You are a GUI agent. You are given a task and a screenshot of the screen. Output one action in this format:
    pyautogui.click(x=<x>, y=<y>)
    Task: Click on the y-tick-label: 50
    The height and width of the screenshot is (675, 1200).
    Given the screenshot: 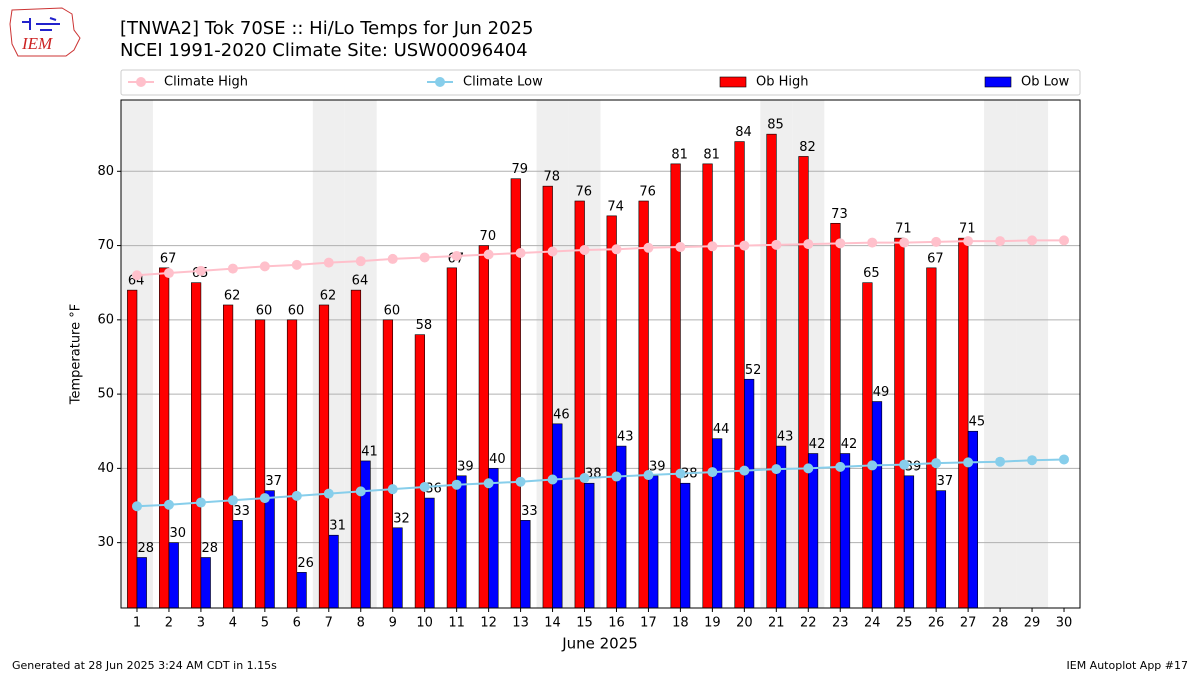 What is the action you would take?
    pyautogui.click(x=105, y=394)
    